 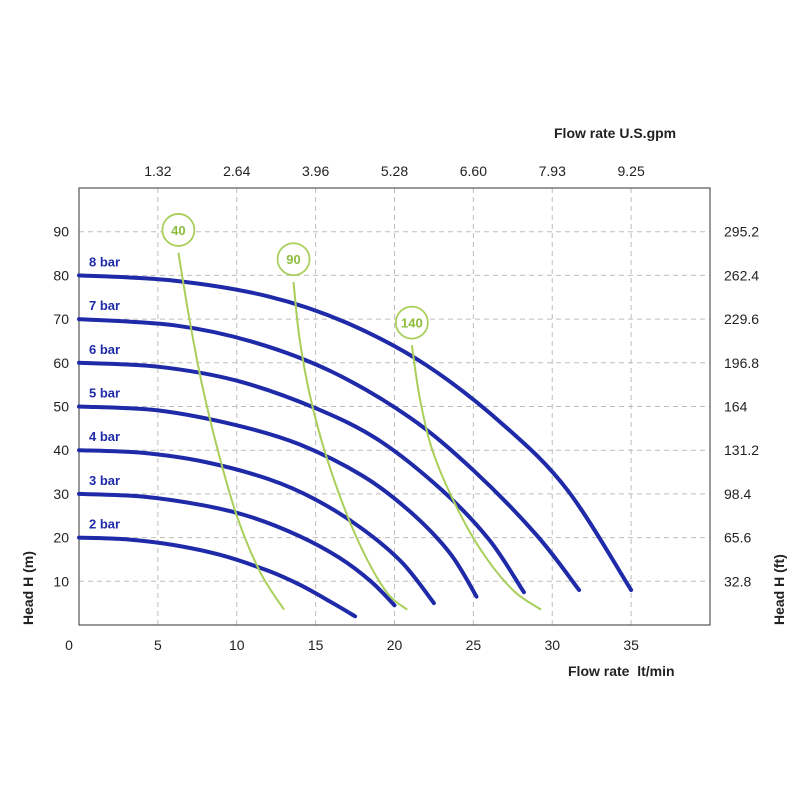 What do you see at coordinates (395, 645) in the screenshot?
I see `x-tick-label: 20` at bounding box center [395, 645].